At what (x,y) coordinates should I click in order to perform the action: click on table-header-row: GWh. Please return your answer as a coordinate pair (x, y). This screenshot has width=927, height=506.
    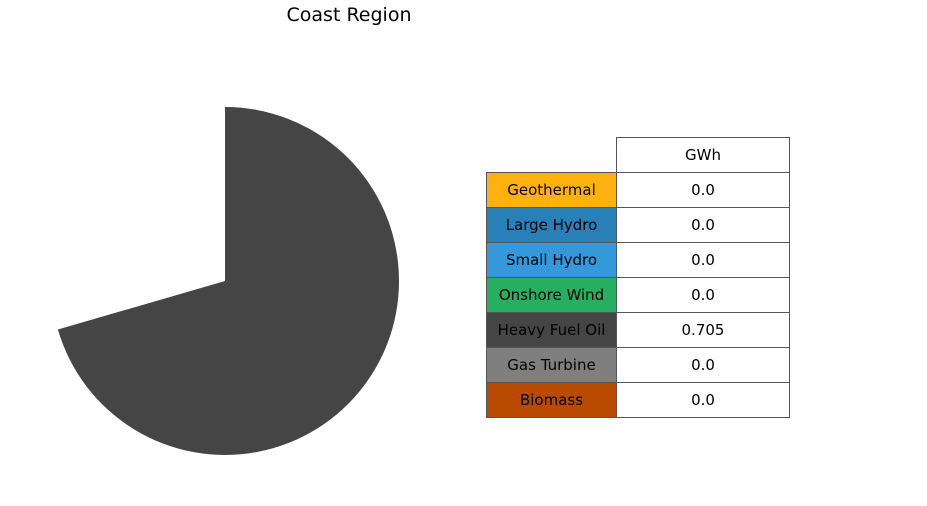
    Looking at the image, I should click on (638, 155).